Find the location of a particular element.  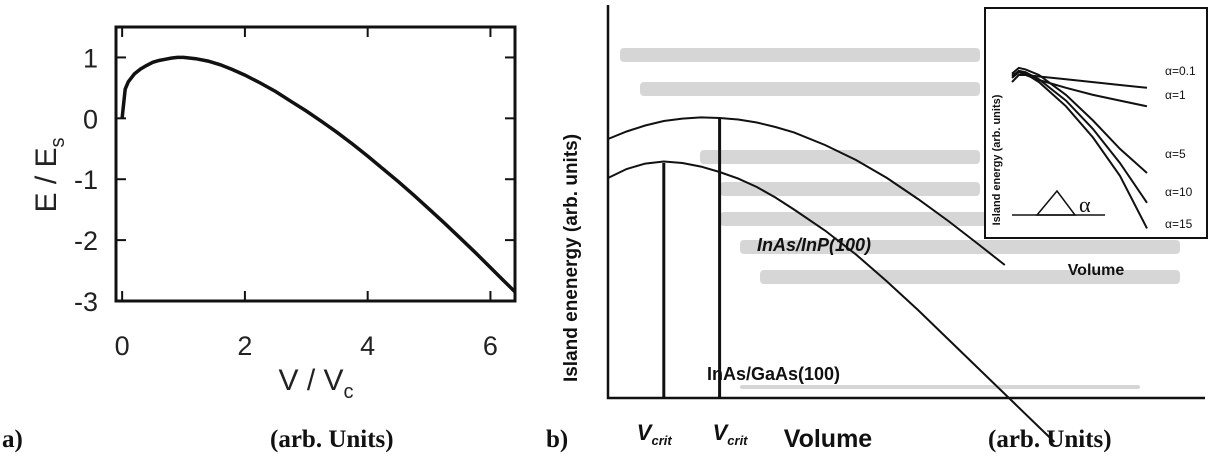

chart-a-x-label: V / Vc is located at coordinates (315, 383).